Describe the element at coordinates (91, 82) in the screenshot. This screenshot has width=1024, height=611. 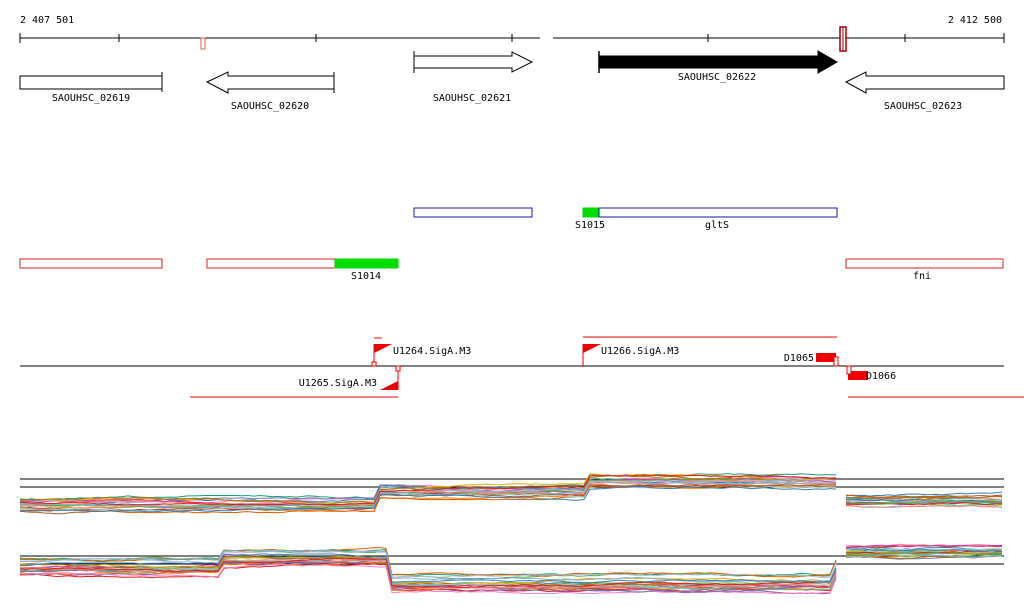
I see `gene-shape` at that location.